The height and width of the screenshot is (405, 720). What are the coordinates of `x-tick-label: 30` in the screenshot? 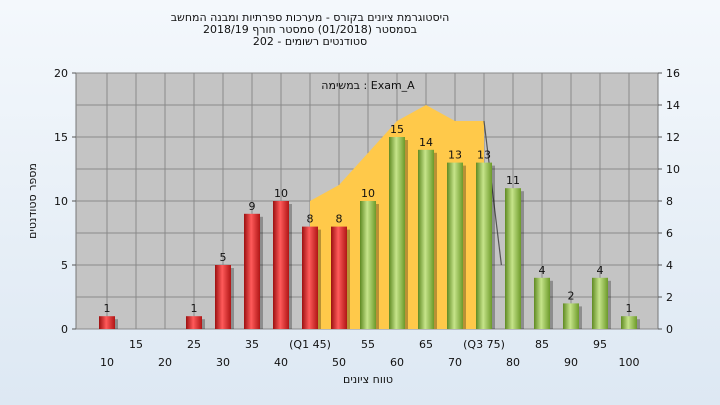 It's located at (223, 362).